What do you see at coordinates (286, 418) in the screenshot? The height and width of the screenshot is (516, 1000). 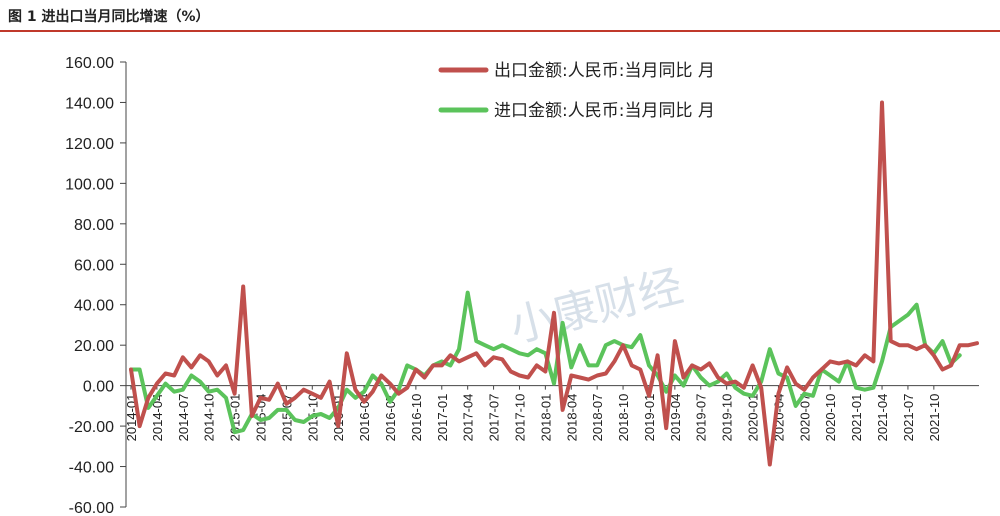 I see `x-tick-label: 2015-07` at bounding box center [286, 418].